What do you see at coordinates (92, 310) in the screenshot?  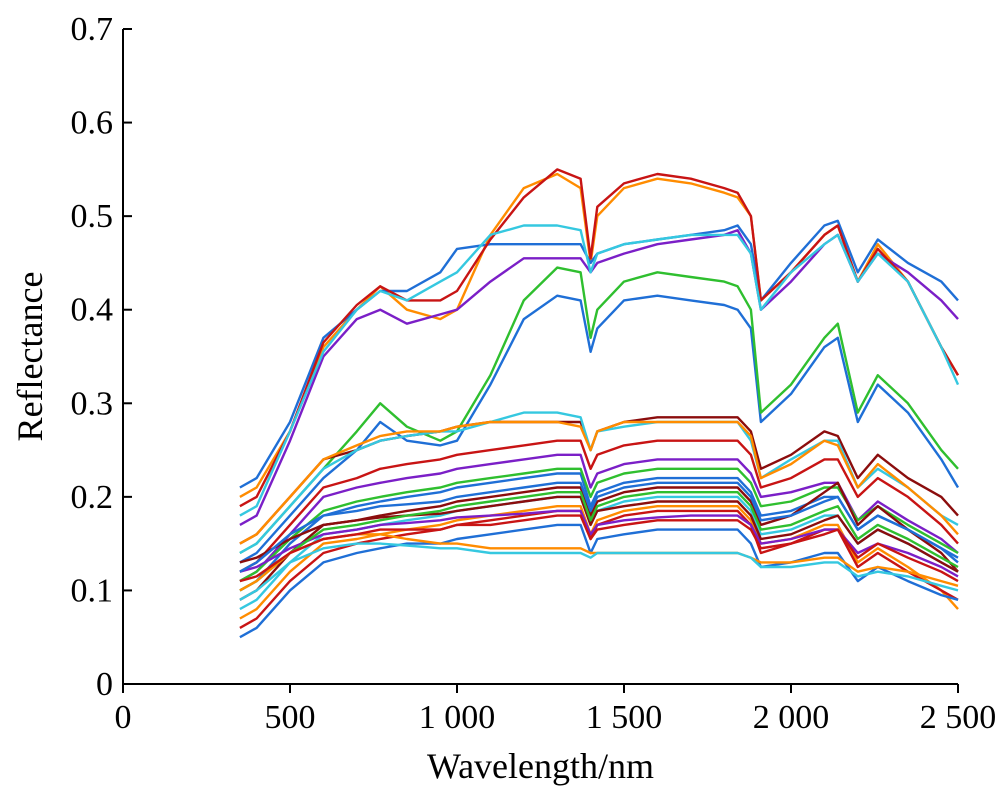 I see `y-tick-label: 0.4` at bounding box center [92, 310].